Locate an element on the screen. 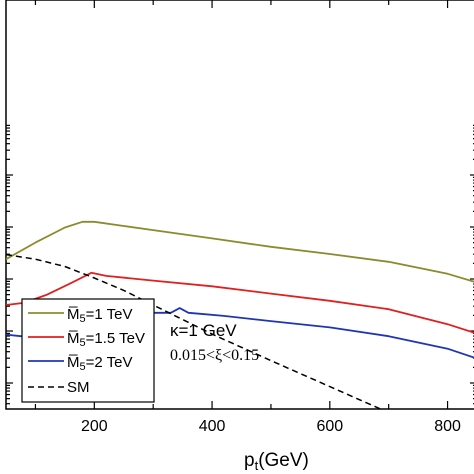 The width and height of the screenshot is (474, 474). legend-entry-sm: SM is located at coordinates (59, 387).